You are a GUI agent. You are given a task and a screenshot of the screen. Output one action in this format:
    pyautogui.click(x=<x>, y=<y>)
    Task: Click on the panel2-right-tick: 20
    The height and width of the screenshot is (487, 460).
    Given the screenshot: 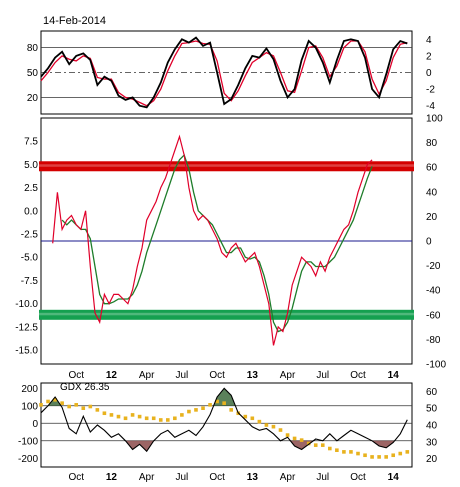 What is the action you would take?
    pyautogui.click(x=432, y=217)
    